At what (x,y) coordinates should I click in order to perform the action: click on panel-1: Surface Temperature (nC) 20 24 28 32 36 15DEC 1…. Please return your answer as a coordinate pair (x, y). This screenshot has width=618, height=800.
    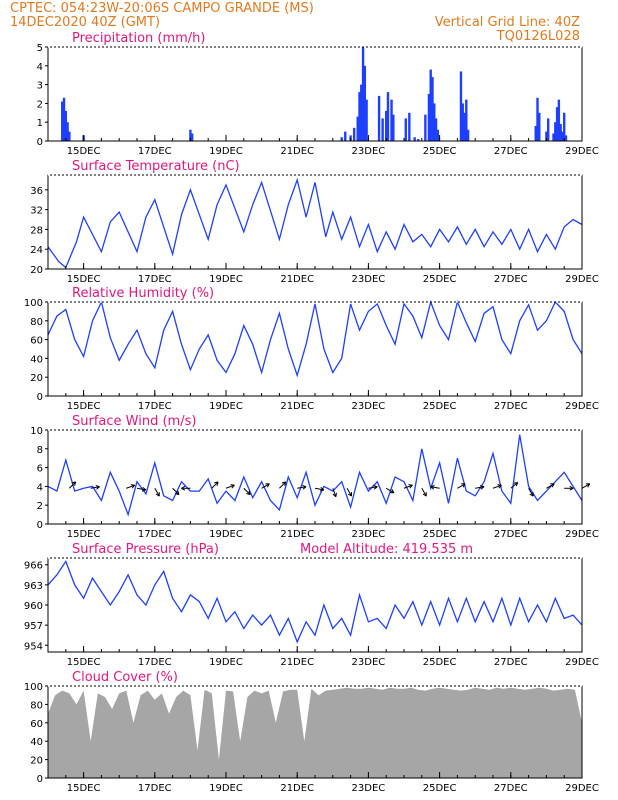
    Looking at the image, I should click on (314, 222).